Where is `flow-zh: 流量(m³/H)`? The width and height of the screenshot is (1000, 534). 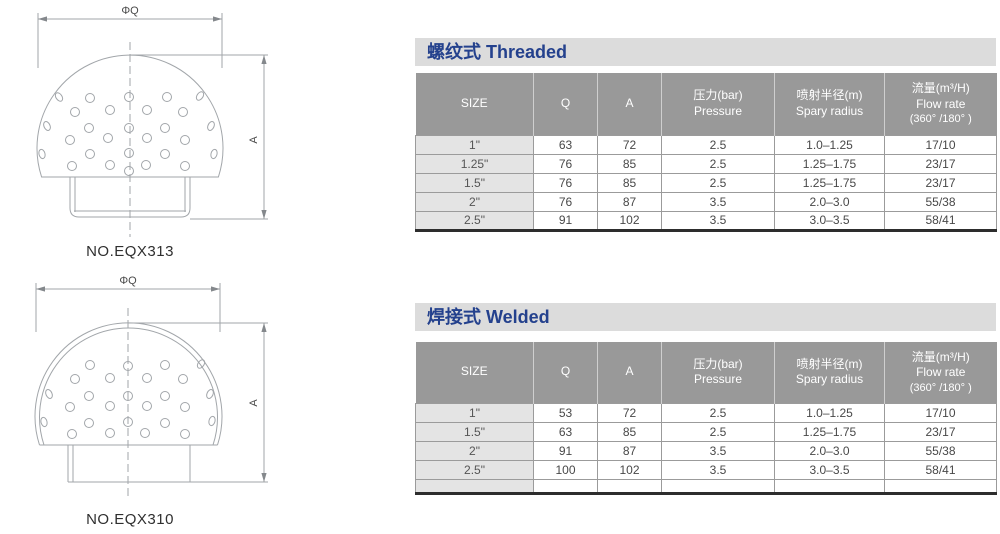 flow-zh: 流量(m³/H) is located at coordinates (940, 88).